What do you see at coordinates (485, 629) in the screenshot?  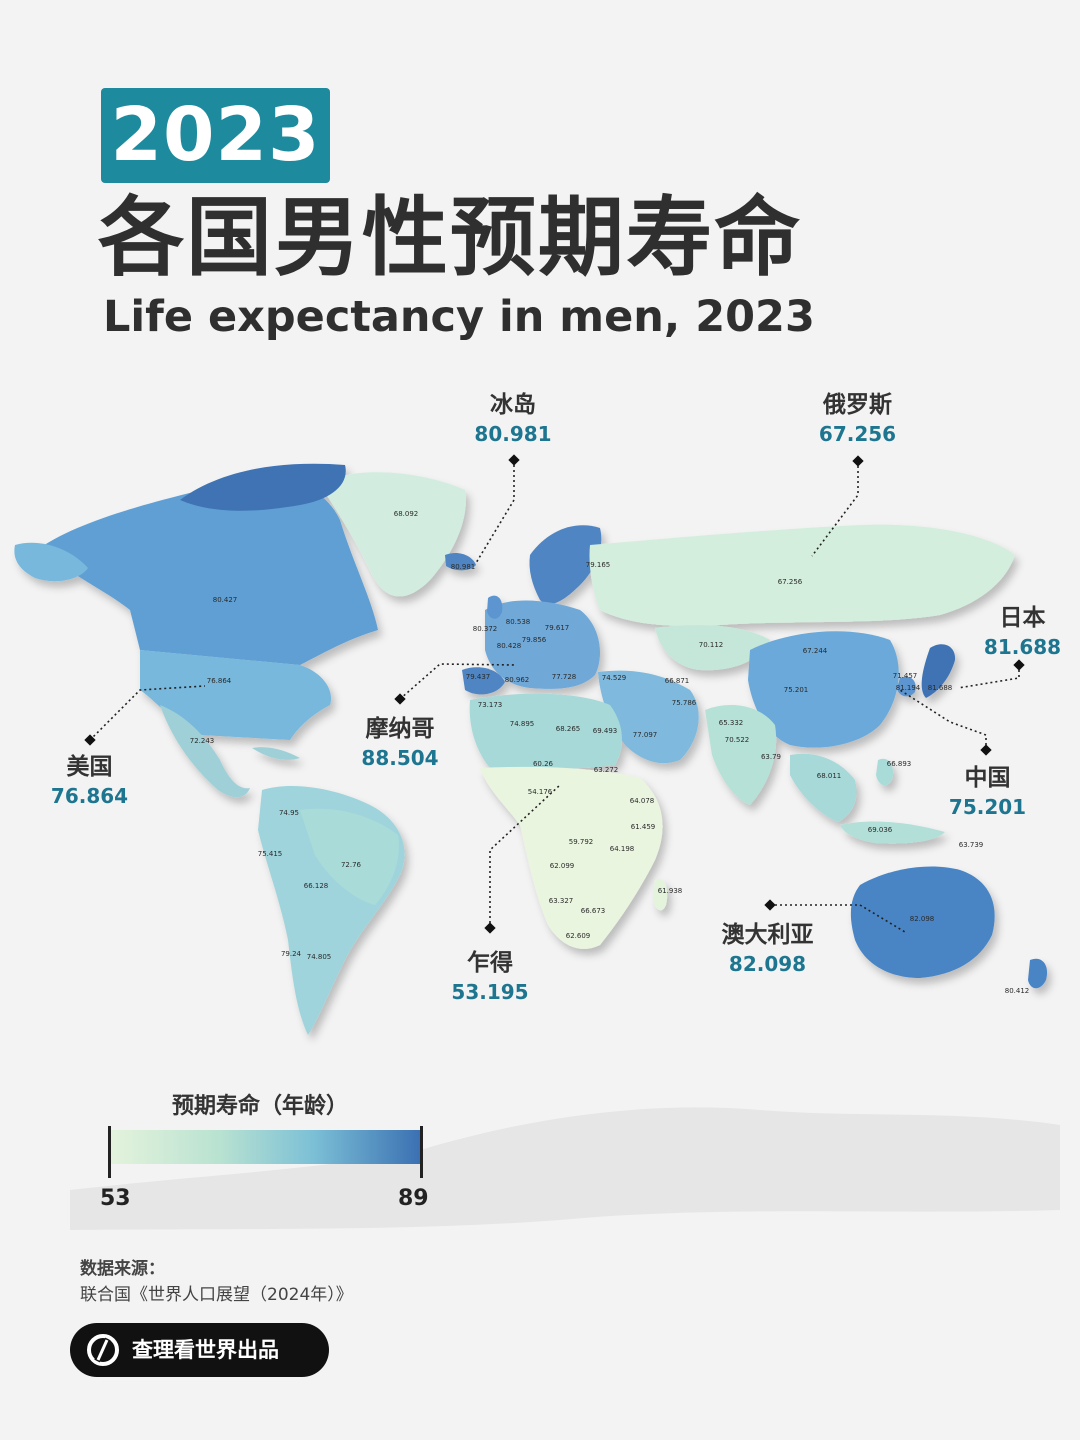 I see `map-value-label: 80.372` at bounding box center [485, 629].